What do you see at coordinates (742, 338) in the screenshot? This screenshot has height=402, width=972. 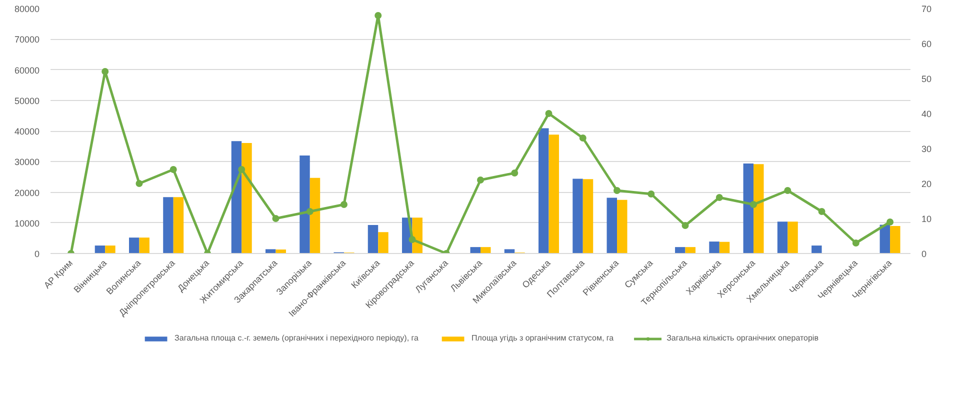 I see `legend-label: Загальна кількість органічних операторів` at bounding box center [742, 338].